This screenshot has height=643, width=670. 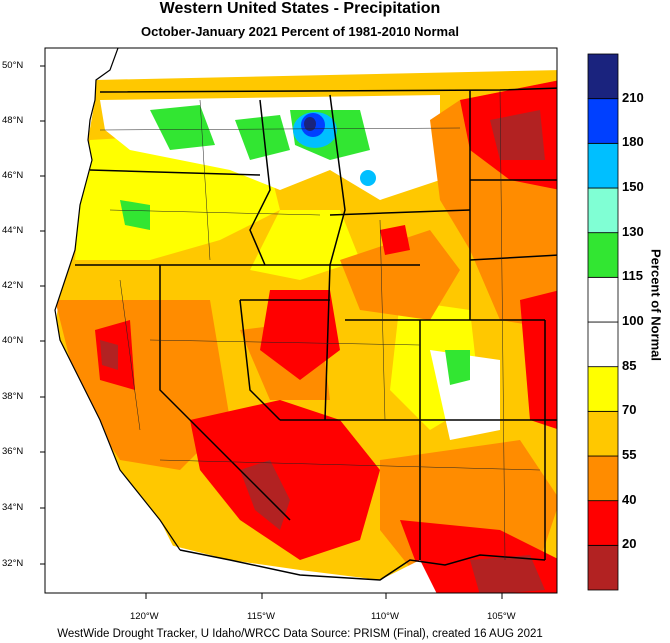 What do you see at coordinates (13, 230) in the screenshot?
I see `lat-label-44: 44°N` at bounding box center [13, 230].